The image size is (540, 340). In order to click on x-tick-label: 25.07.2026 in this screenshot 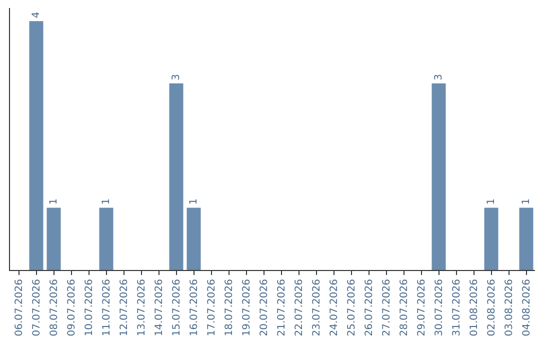, I will do `click(352, 307)`.